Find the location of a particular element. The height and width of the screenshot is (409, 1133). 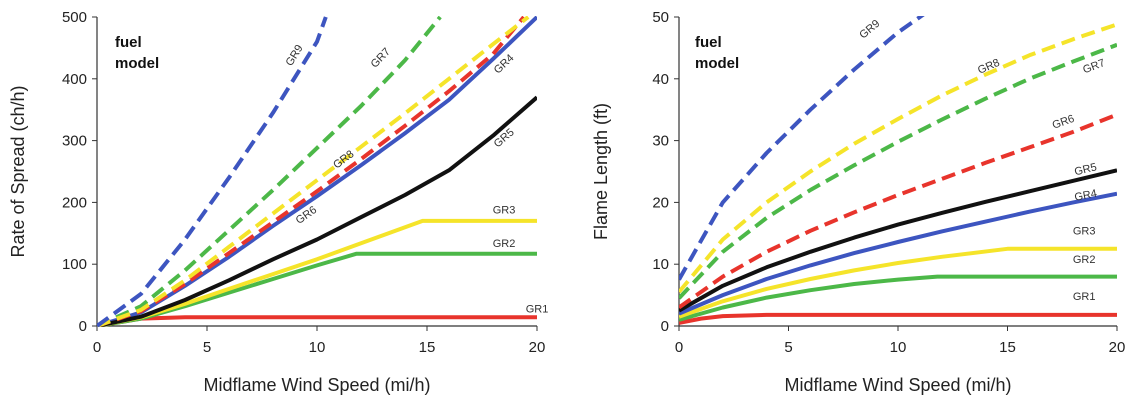

y-tick-label: 20 is located at coordinates (660, 202).